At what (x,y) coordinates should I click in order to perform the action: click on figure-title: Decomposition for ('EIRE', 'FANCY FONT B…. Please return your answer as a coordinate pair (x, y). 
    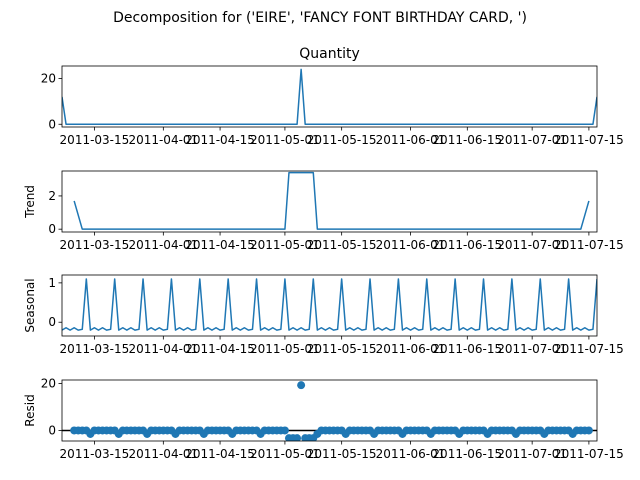
    Looking at the image, I should click on (320, 18).